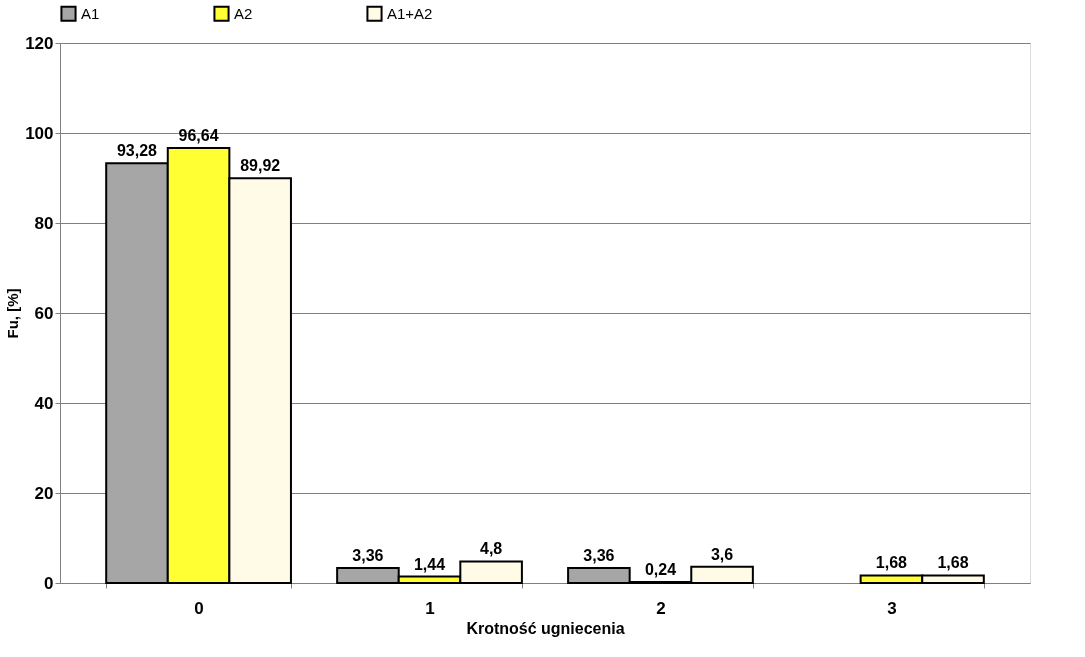 This screenshot has height=657, width=1085. I want to click on data-label: 3,6, so click(722, 554).